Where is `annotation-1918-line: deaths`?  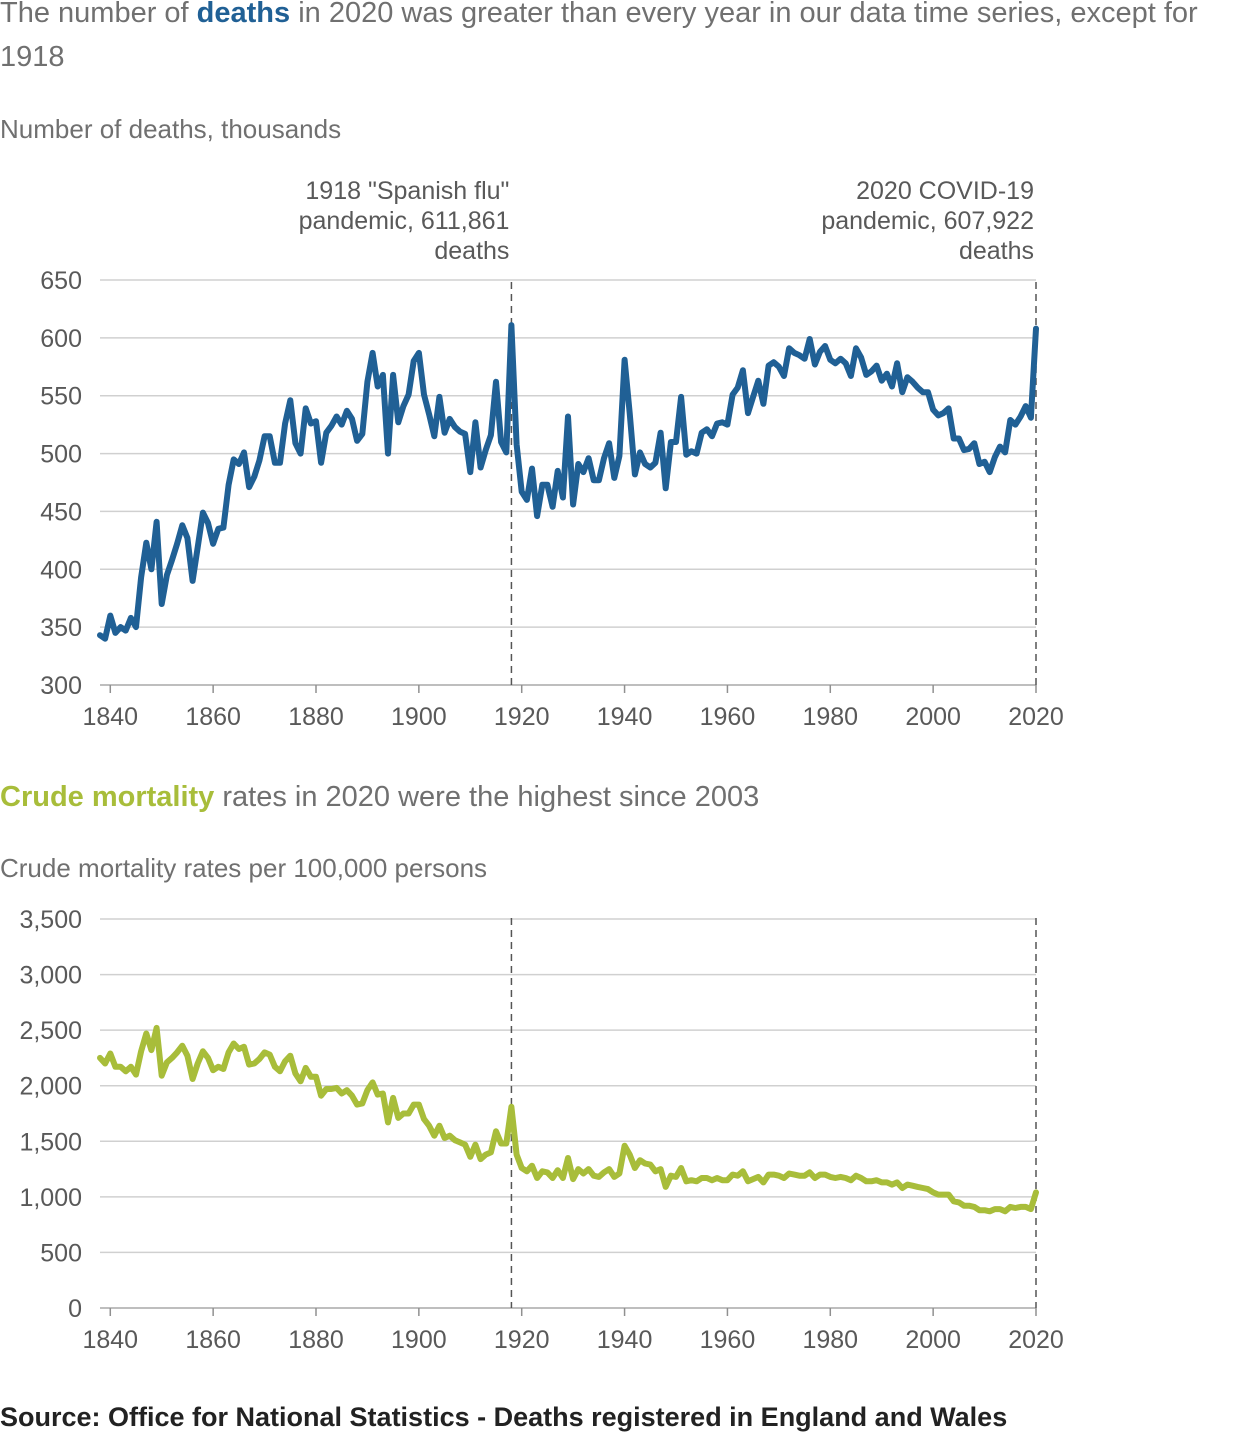
annotation-1918-line: deaths is located at coordinates (471, 251).